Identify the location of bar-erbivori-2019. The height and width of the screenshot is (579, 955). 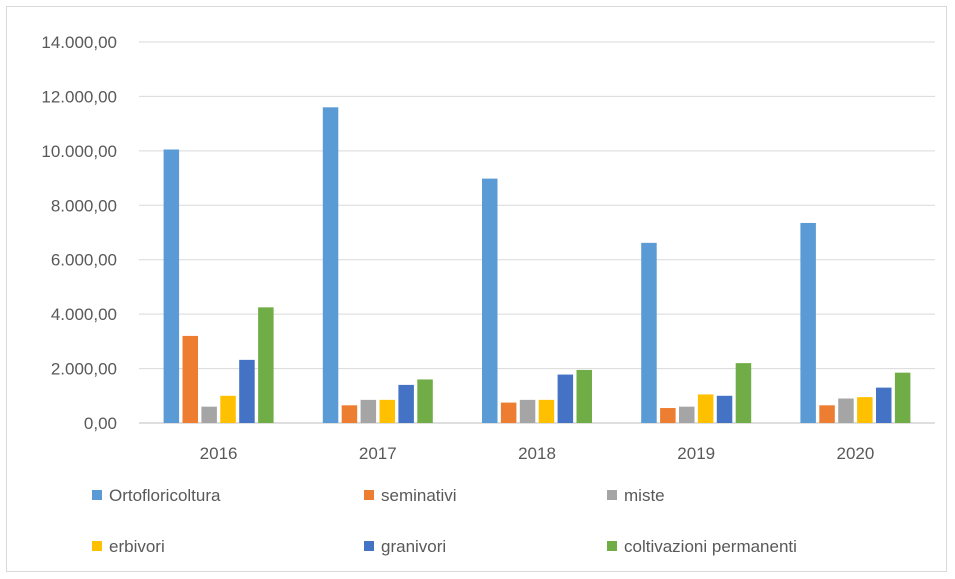
(705, 408).